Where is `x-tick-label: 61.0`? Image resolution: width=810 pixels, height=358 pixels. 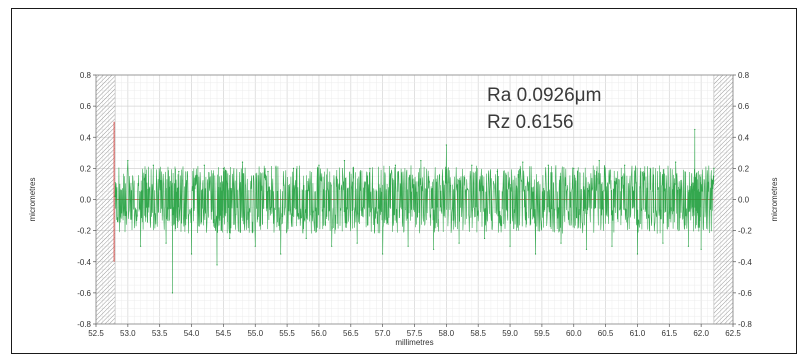
x-tick-label: 61.0 is located at coordinates (638, 333).